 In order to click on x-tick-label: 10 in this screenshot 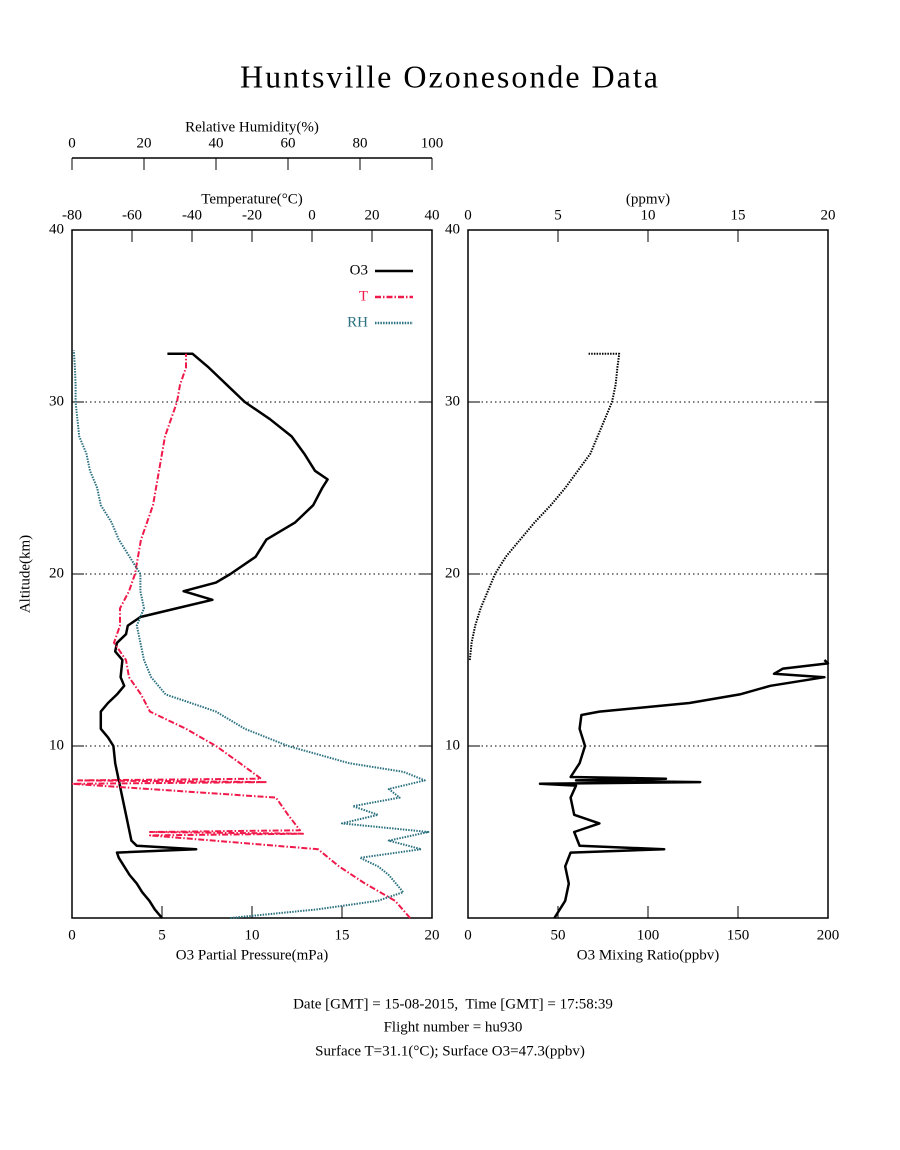, I will do `click(252, 935)`.